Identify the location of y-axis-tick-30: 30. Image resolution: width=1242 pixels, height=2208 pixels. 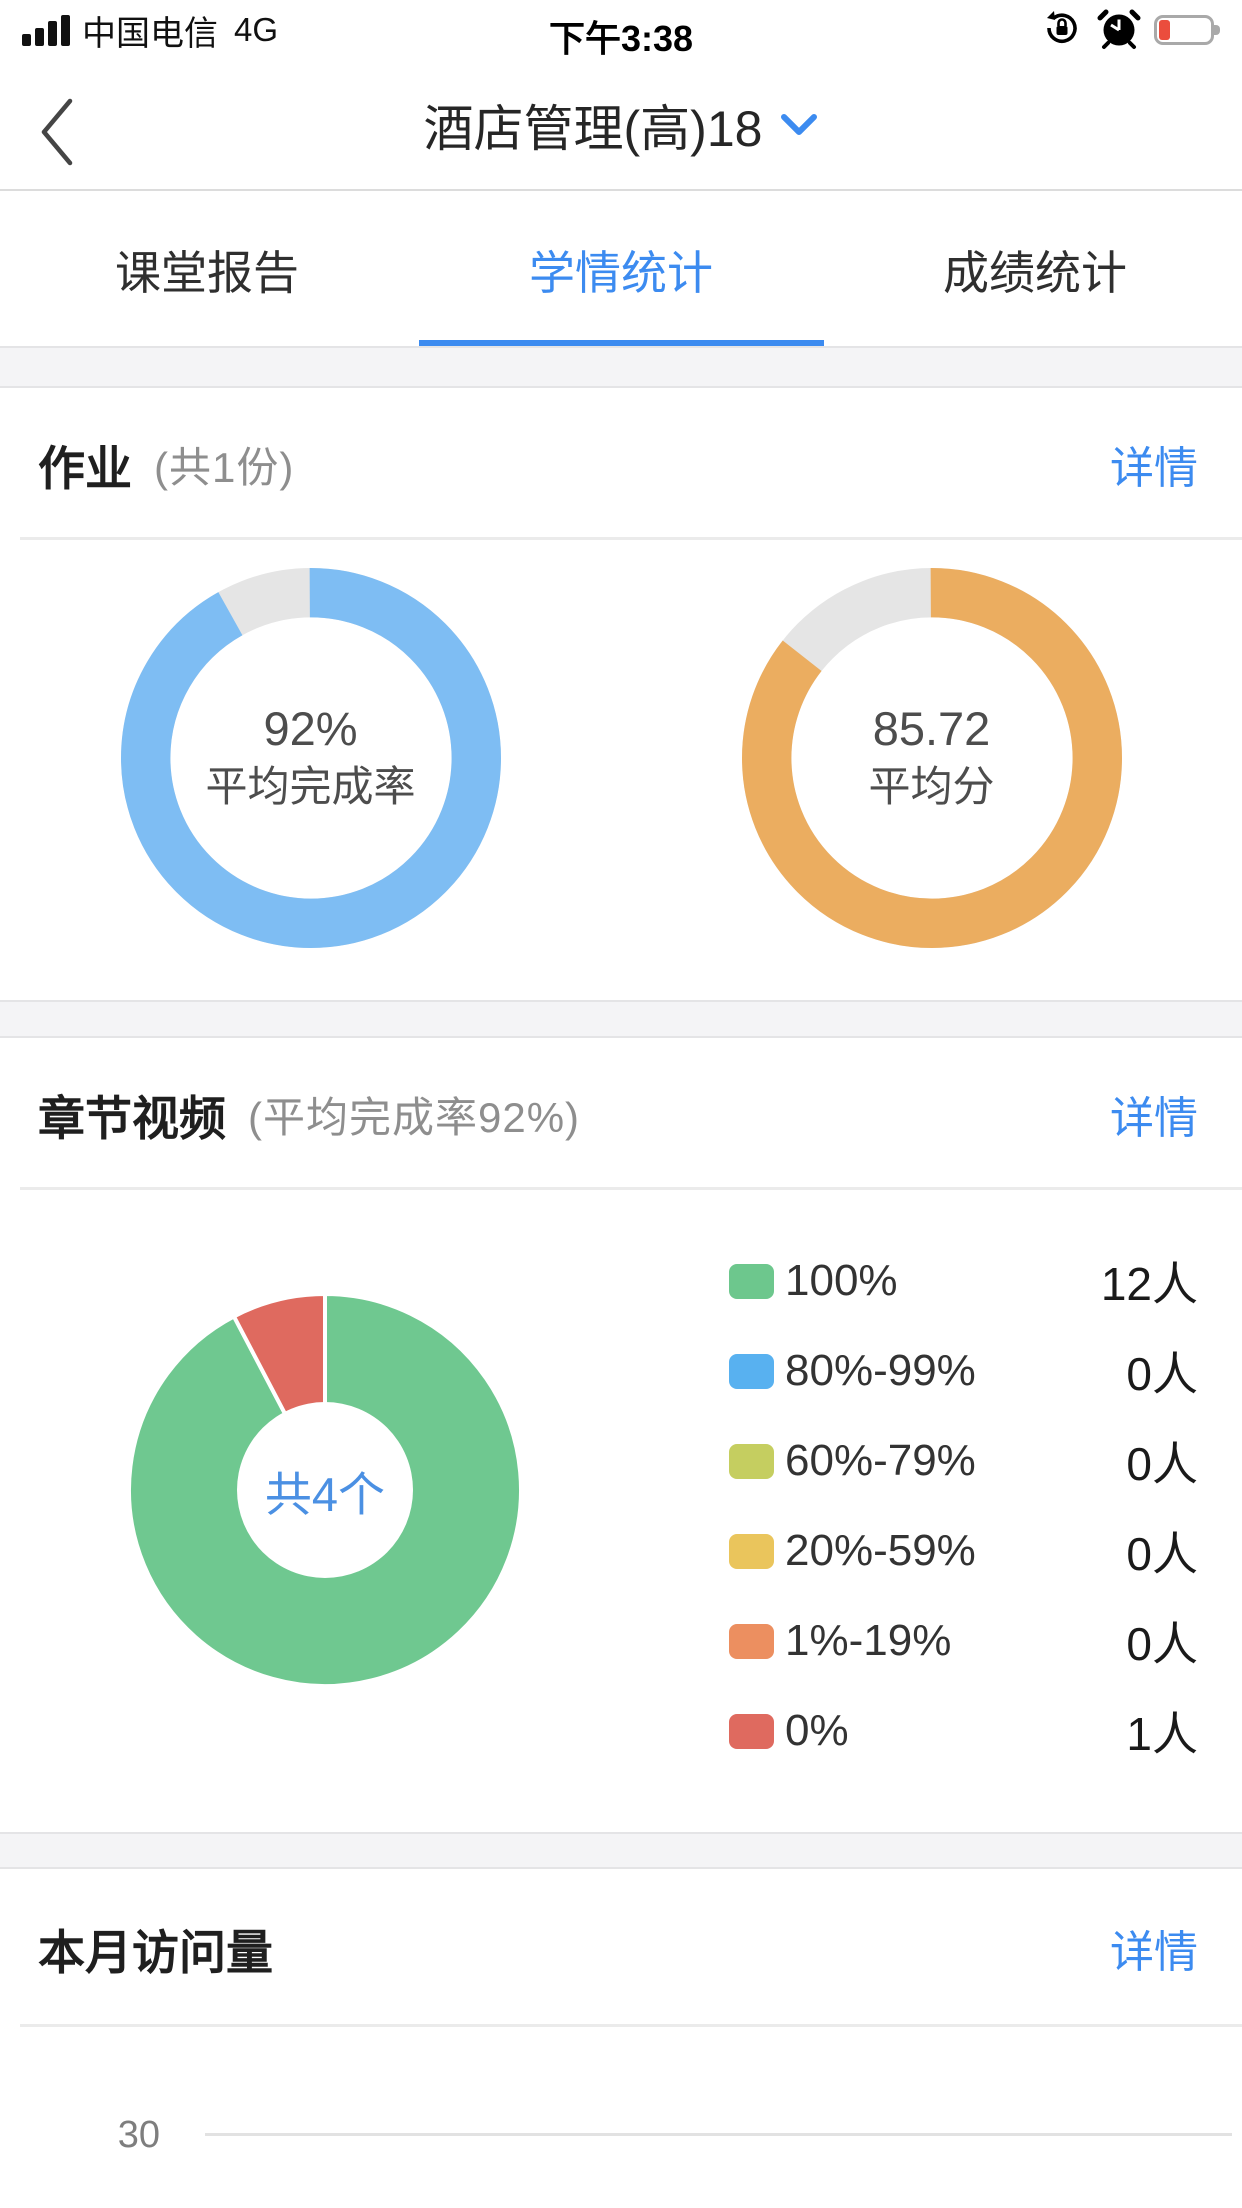
(138, 2135).